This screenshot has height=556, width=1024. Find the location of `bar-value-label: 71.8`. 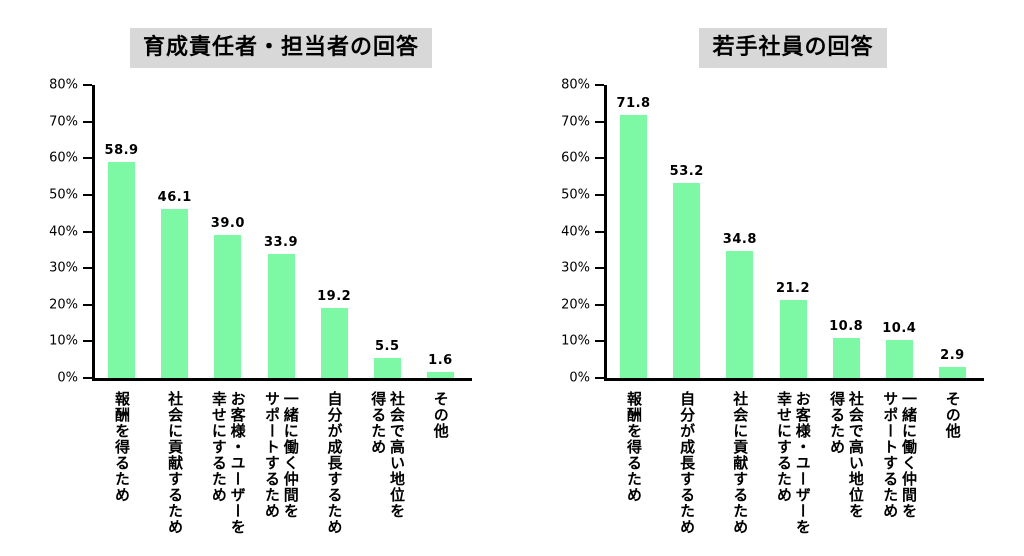

bar-value-label: 71.8 is located at coordinates (633, 104).